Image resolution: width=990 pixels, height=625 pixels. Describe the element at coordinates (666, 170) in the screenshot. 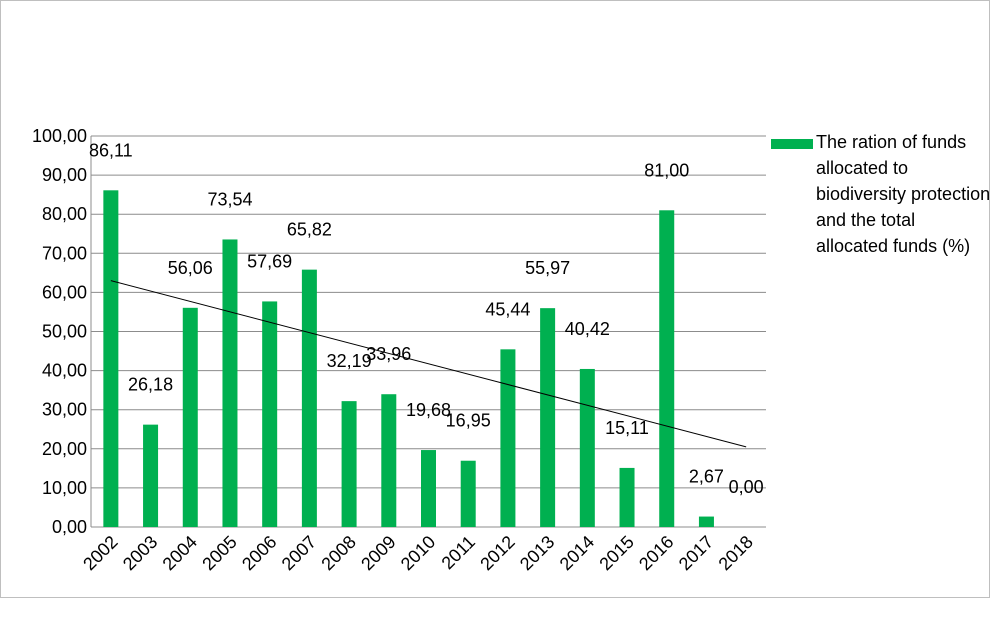

I see `data-label-2016: 81,00` at that location.